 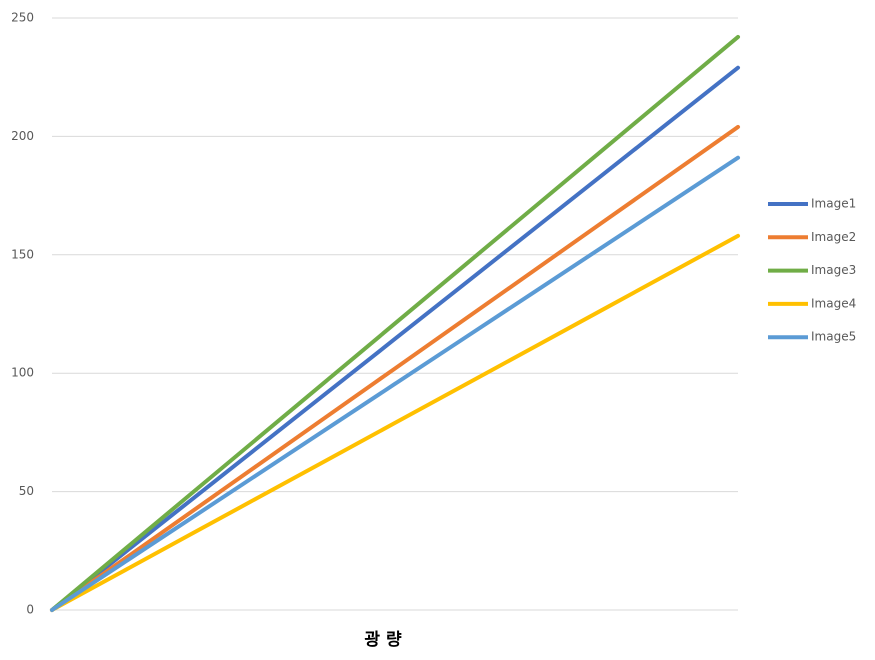 I want to click on legend-label: Image2, so click(x=833, y=237).